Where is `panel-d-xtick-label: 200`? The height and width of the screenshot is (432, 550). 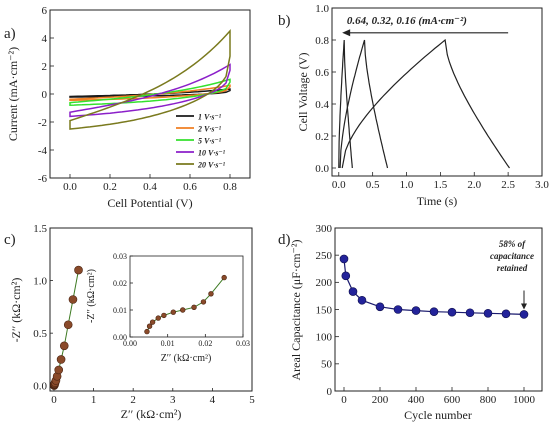 panel-d-xtick-label: 200 is located at coordinates (380, 400).